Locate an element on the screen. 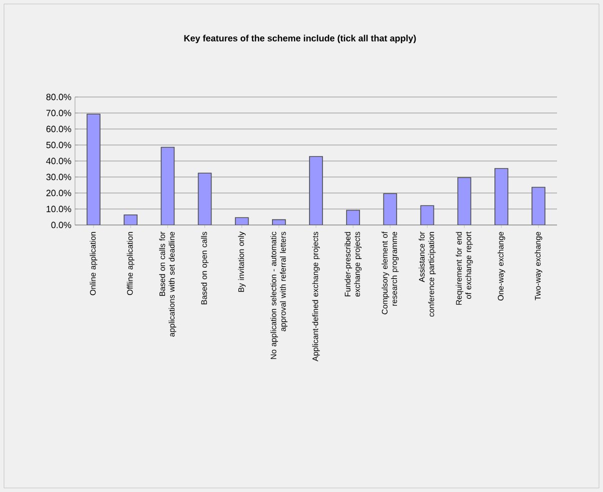  x-tick-label: Based on open calls is located at coordinates (205, 268).